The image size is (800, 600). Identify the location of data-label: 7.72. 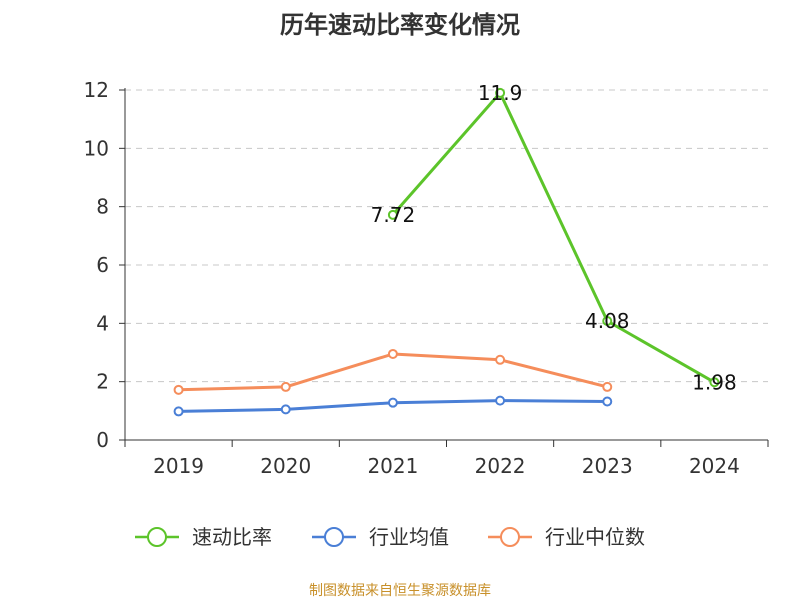
(393, 215).